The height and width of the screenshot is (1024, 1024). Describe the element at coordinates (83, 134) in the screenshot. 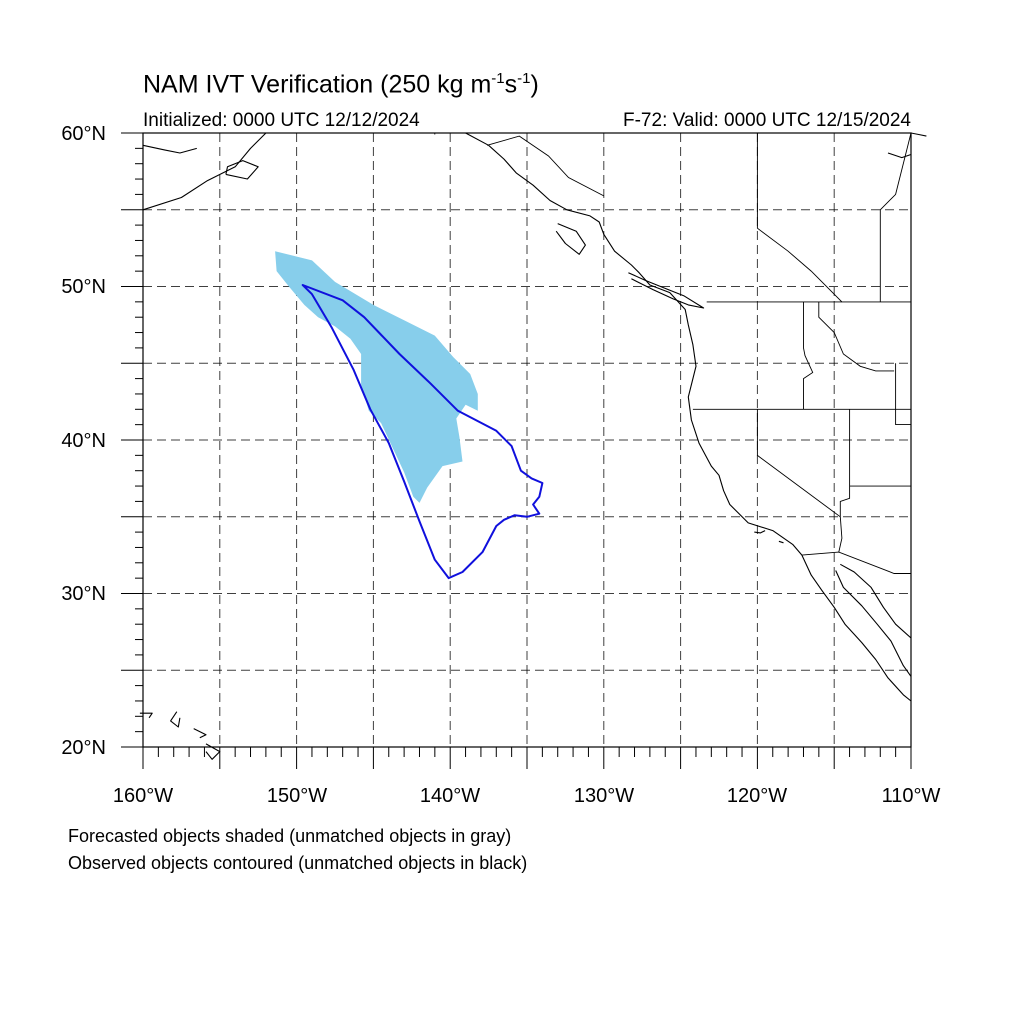

I see `lat-label-60: 60°N` at that location.